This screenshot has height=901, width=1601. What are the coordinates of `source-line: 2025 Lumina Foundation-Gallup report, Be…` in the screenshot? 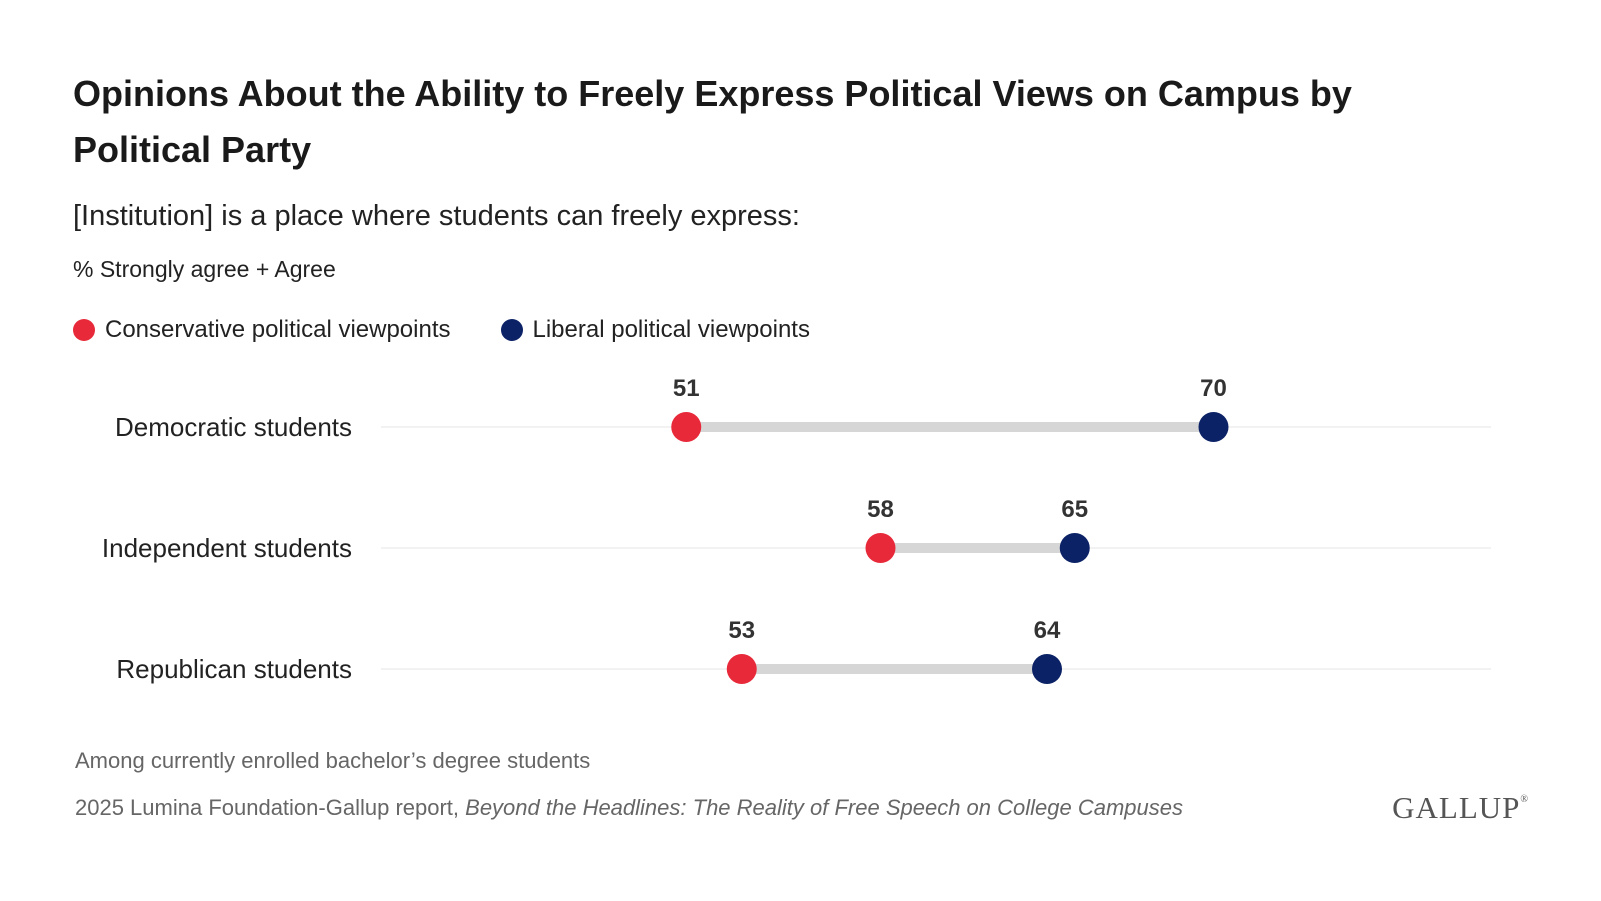 It's located at (629, 808).